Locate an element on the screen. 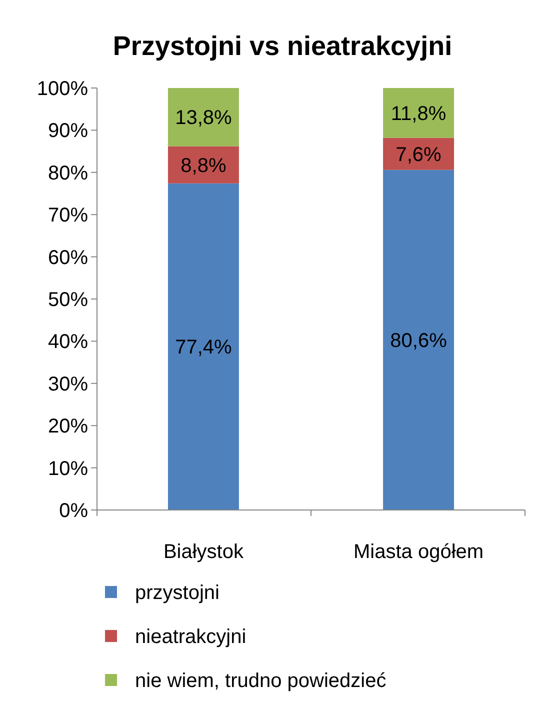 The height and width of the screenshot is (702, 535). data-label: 13,8% is located at coordinates (203, 118).